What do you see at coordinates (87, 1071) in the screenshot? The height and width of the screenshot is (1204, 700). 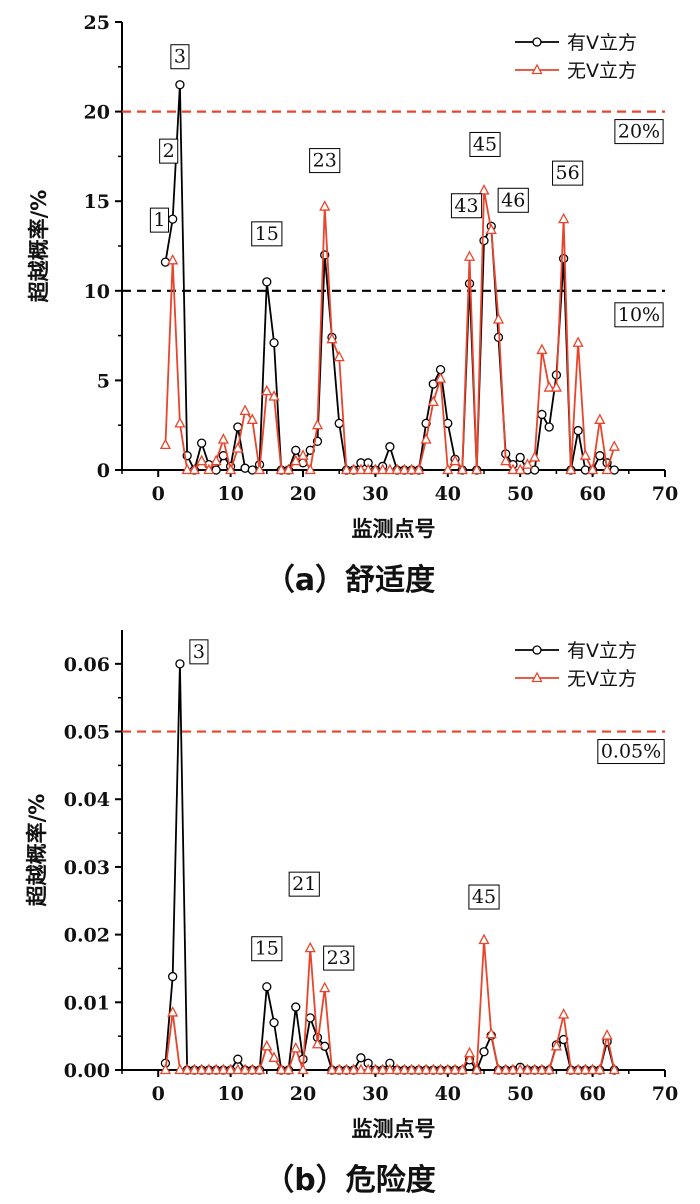 I see `y-tick-label: 0.00` at bounding box center [87, 1071].